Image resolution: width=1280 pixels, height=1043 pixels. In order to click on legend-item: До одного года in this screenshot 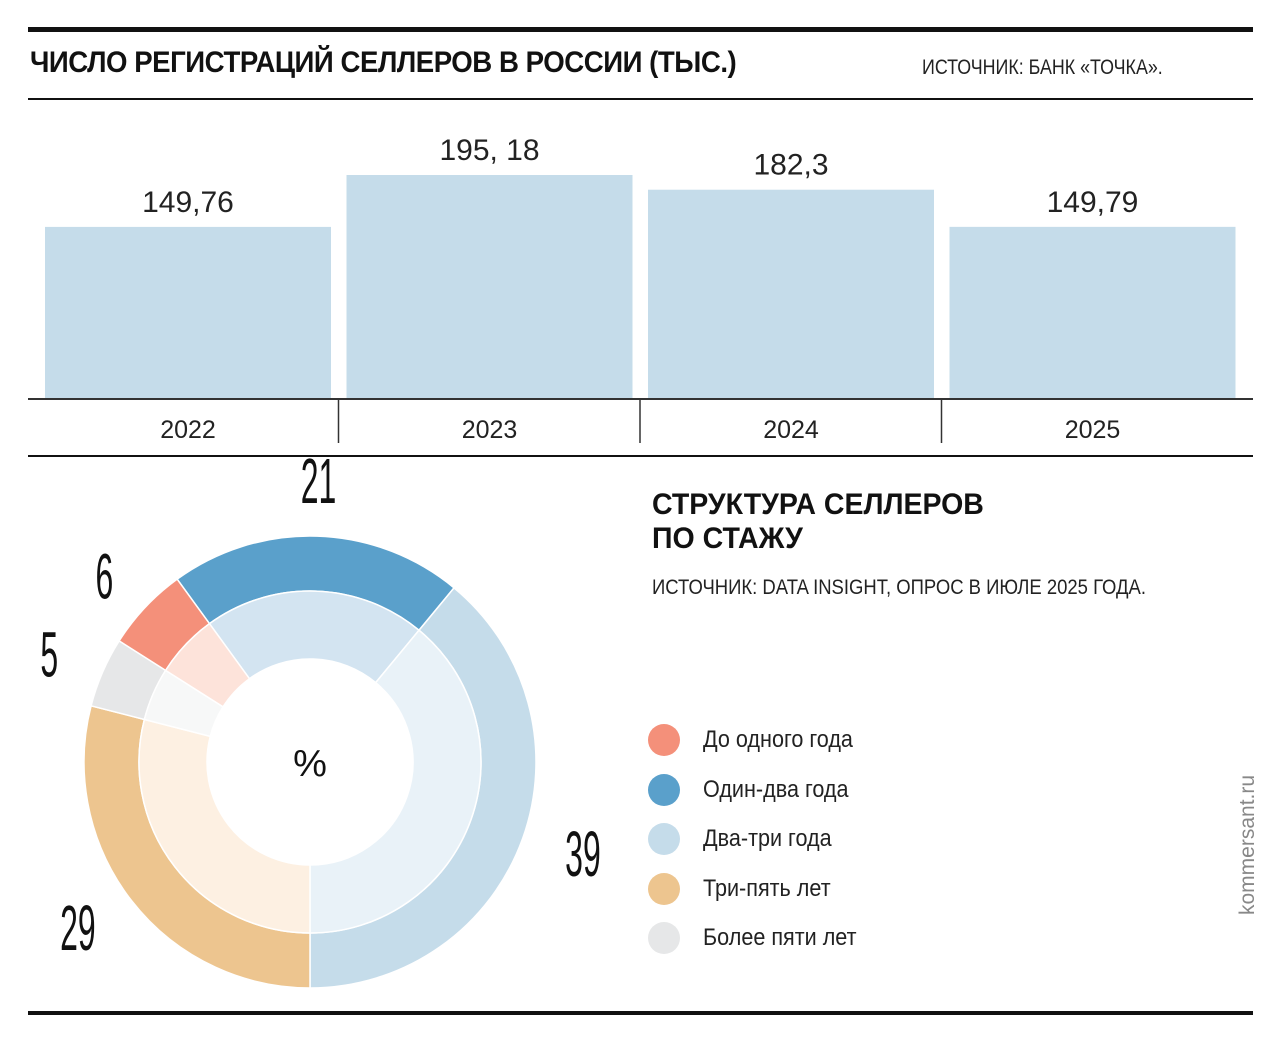, I will do `click(759, 740)`.